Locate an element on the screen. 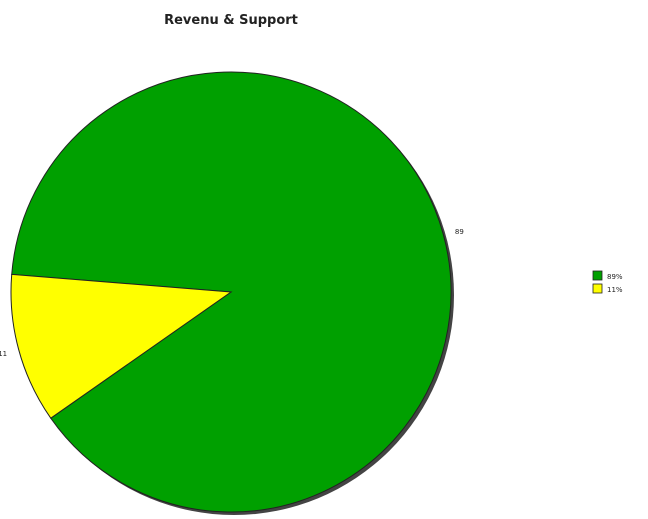 The width and height of the screenshot is (648, 519). chart-title: Revenu & Support is located at coordinates (231, 20).